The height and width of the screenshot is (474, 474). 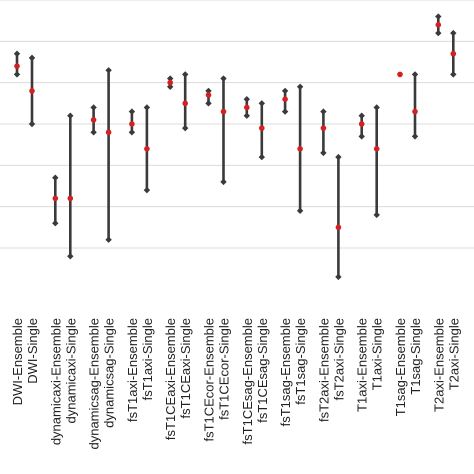 What do you see at coordinates (70, 186) in the screenshot?
I see `error-bar-dynamicaxi-Single` at bounding box center [70, 186].